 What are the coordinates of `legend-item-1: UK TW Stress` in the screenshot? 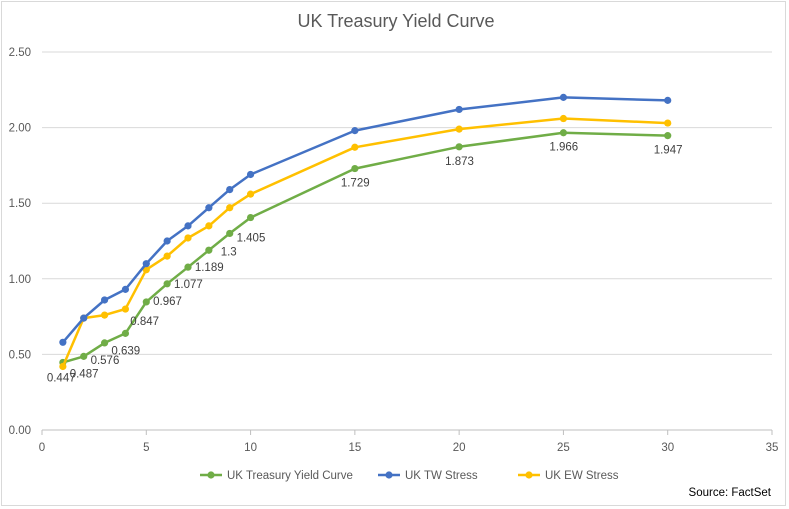 It's located at (428, 476).